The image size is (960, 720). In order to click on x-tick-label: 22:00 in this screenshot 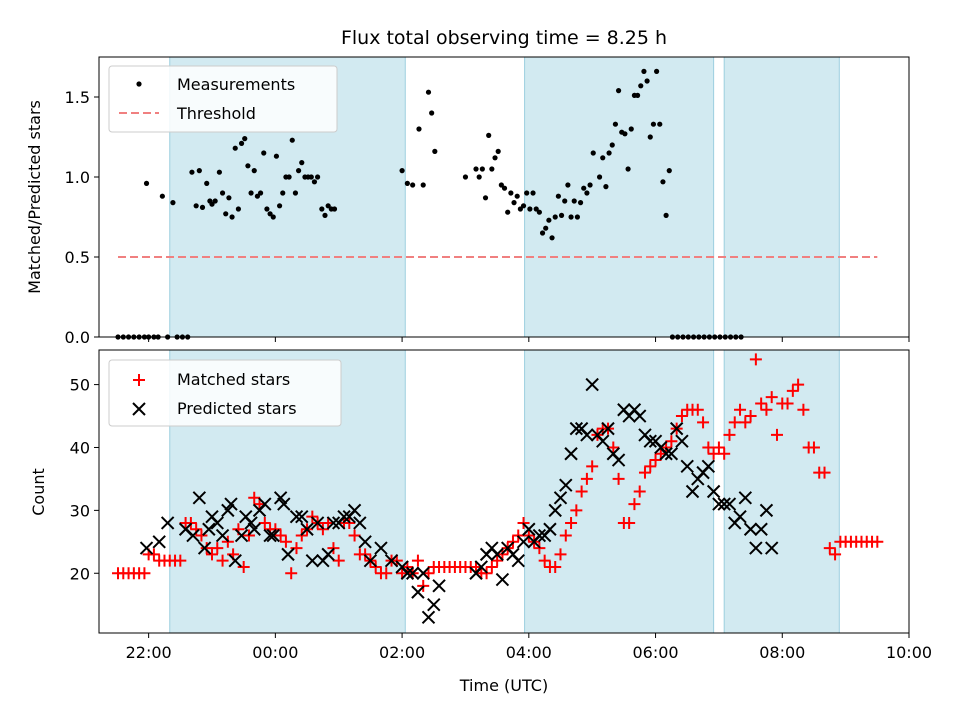, I will do `click(149, 652)`.